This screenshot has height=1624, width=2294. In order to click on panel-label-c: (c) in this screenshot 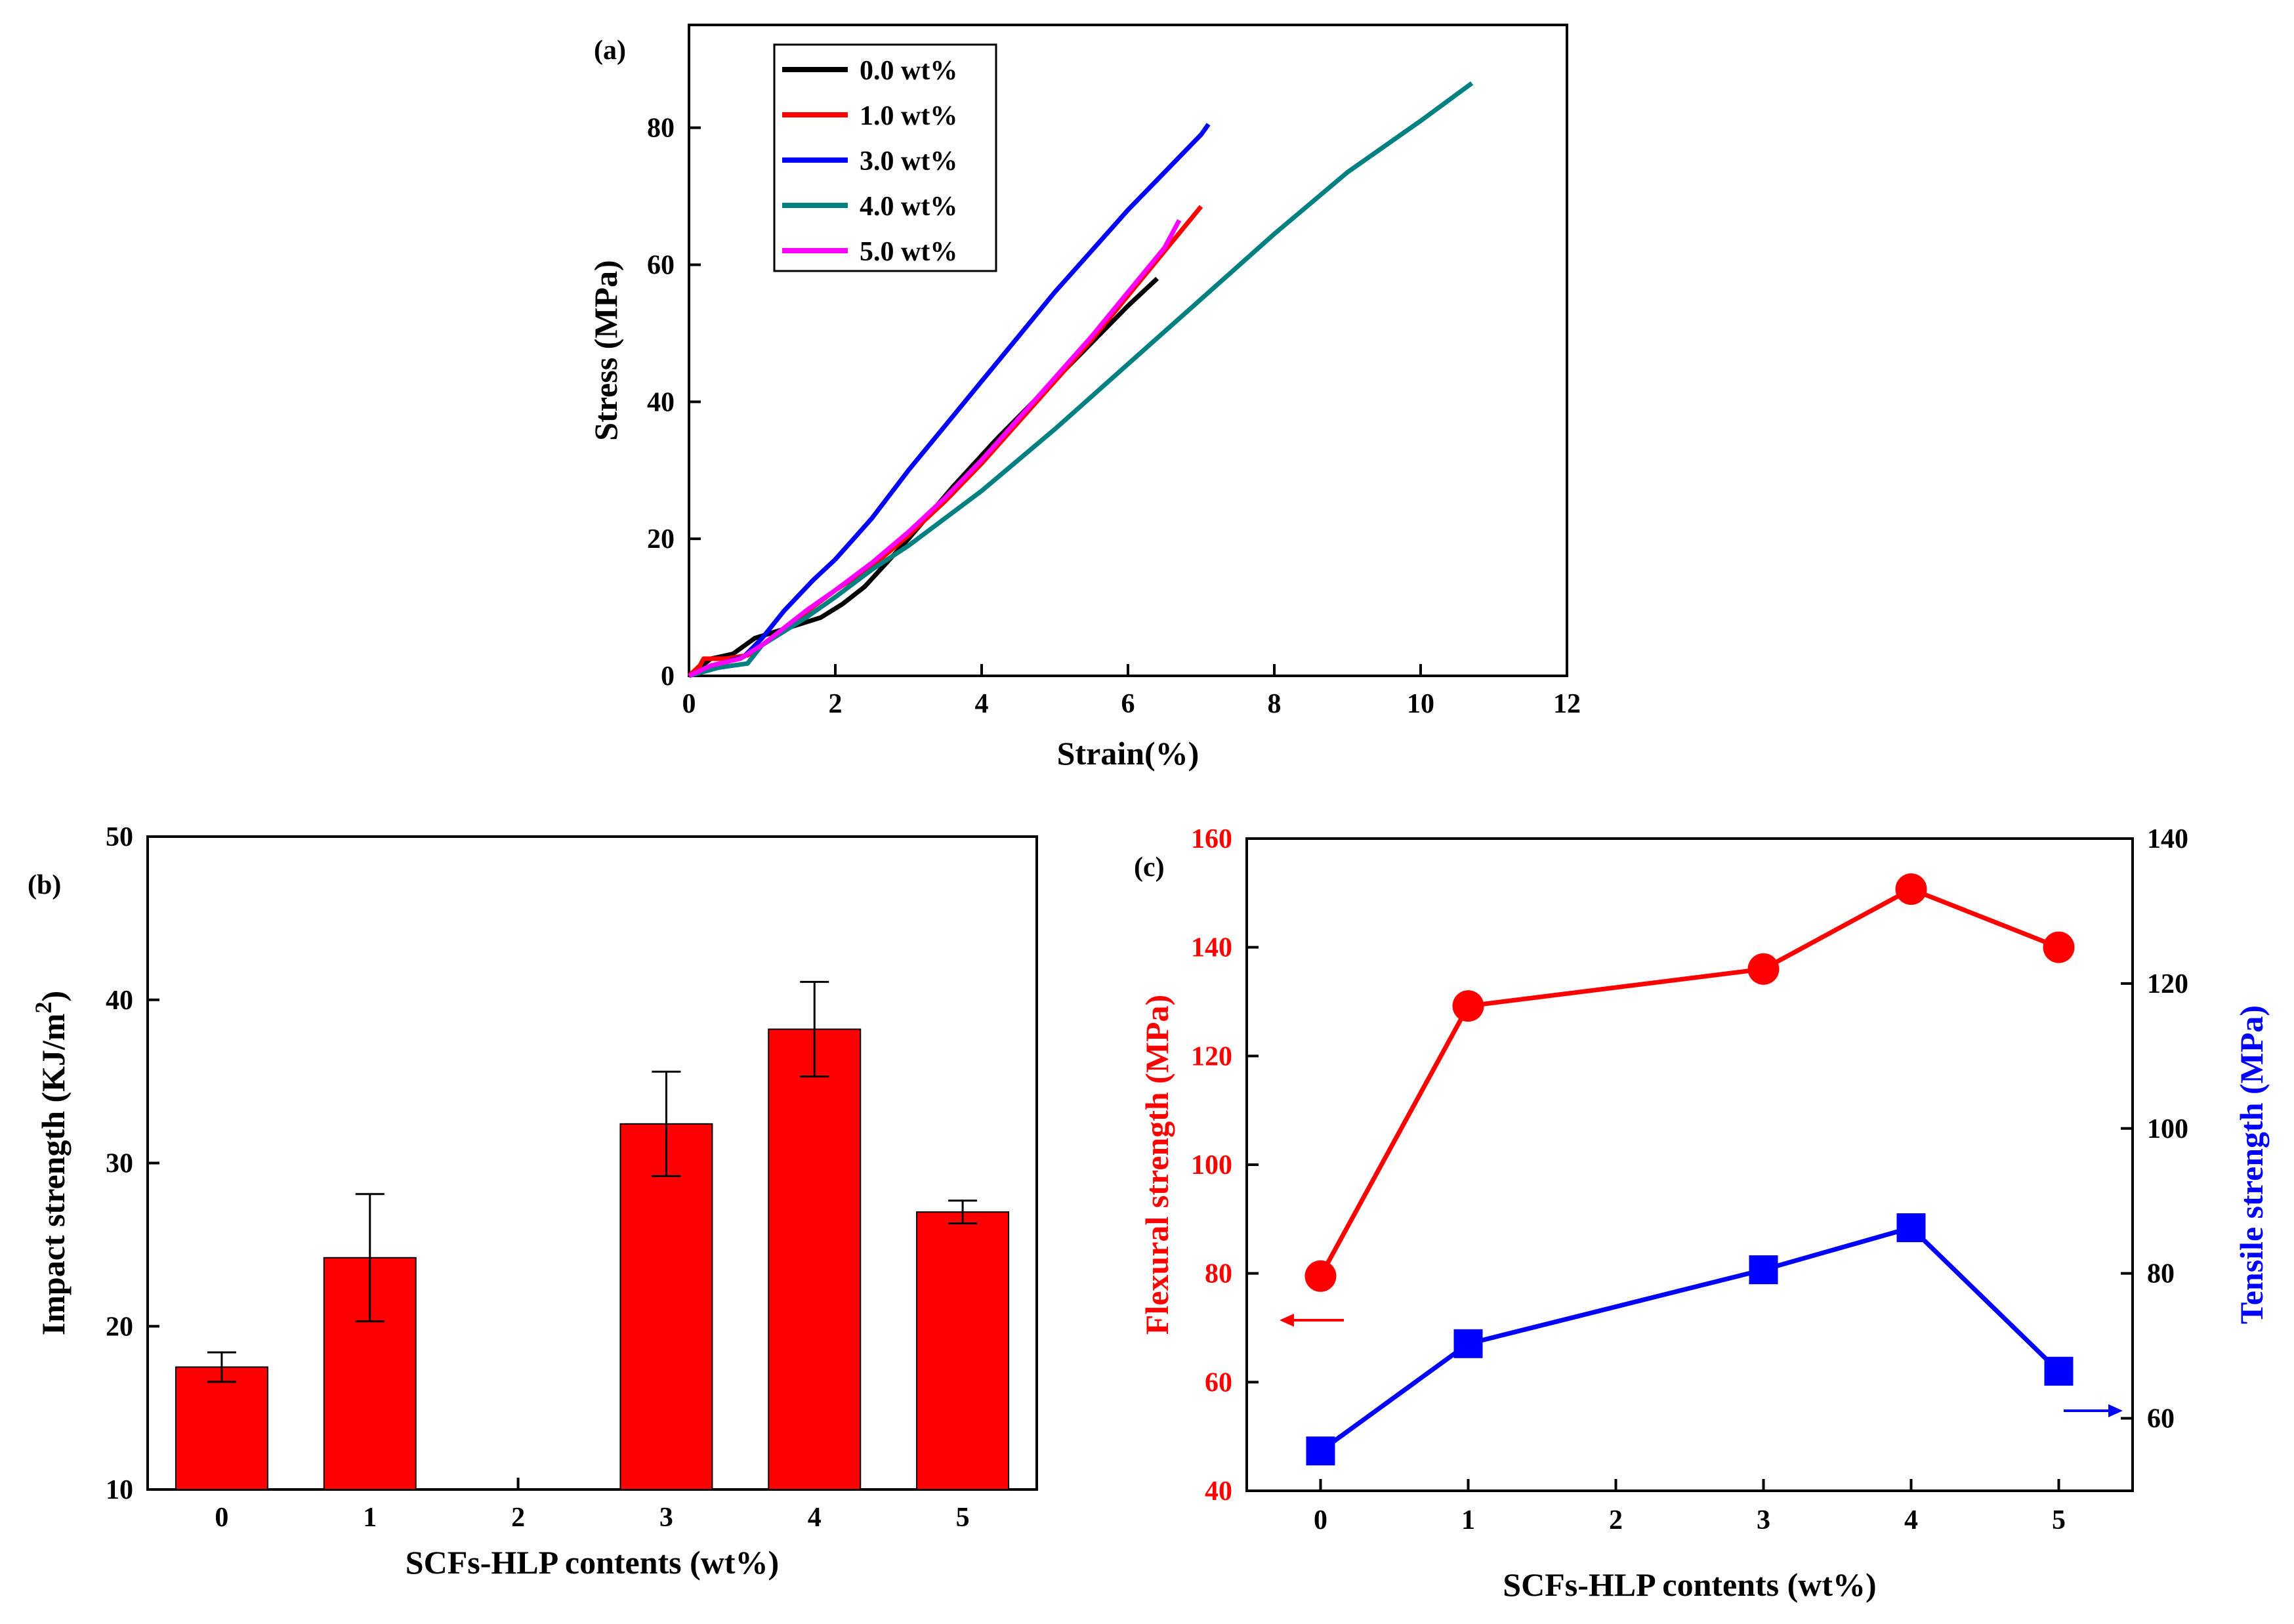, I will do `click(1149, 867)`.